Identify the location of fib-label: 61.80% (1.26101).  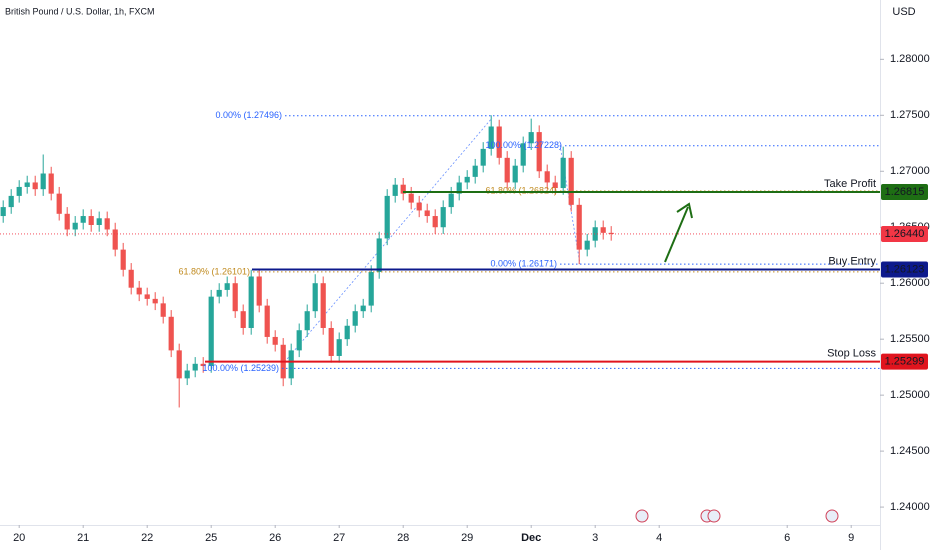
(214, 271).